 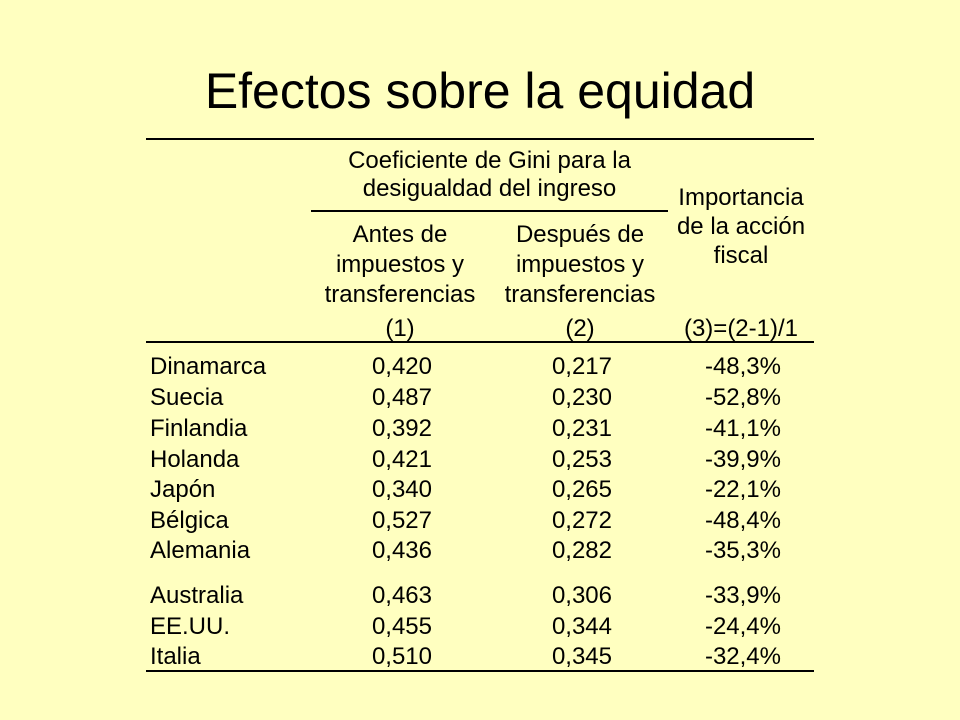 What do you see at coordinates (199, 428) in the screenshot?
I see `country-cell: Finlandia` at bounding box center [199, 428].